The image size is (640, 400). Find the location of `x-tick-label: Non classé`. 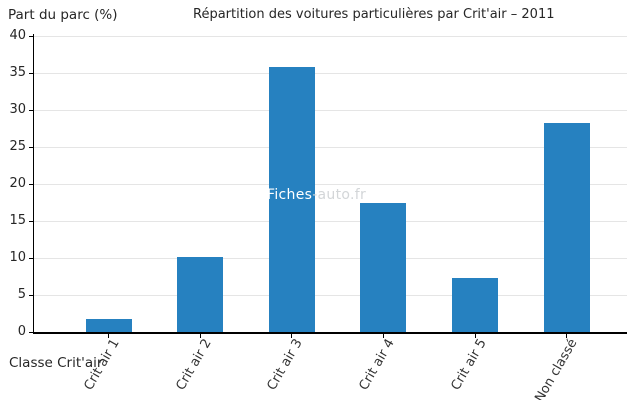

x-tick-label: Non classé is located at coordinates (556, 368).